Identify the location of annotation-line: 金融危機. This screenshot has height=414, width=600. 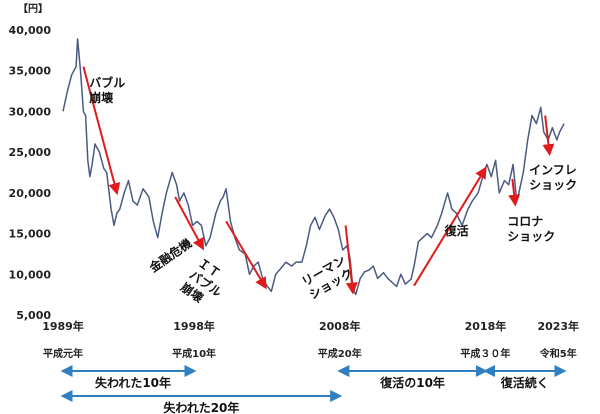
(170, 255).